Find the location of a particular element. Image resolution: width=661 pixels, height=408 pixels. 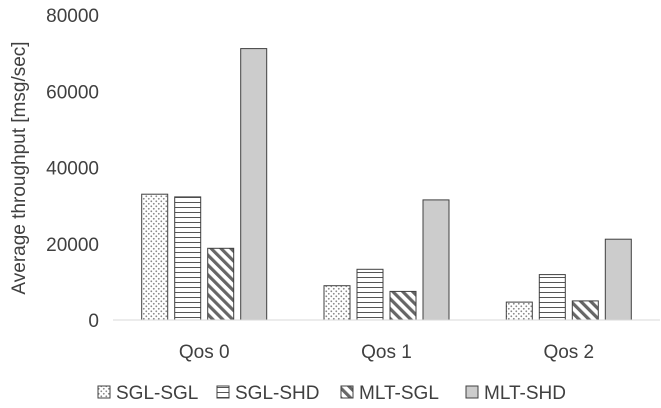

y-tick-label: 80000 is located at coordinates (72, 16).